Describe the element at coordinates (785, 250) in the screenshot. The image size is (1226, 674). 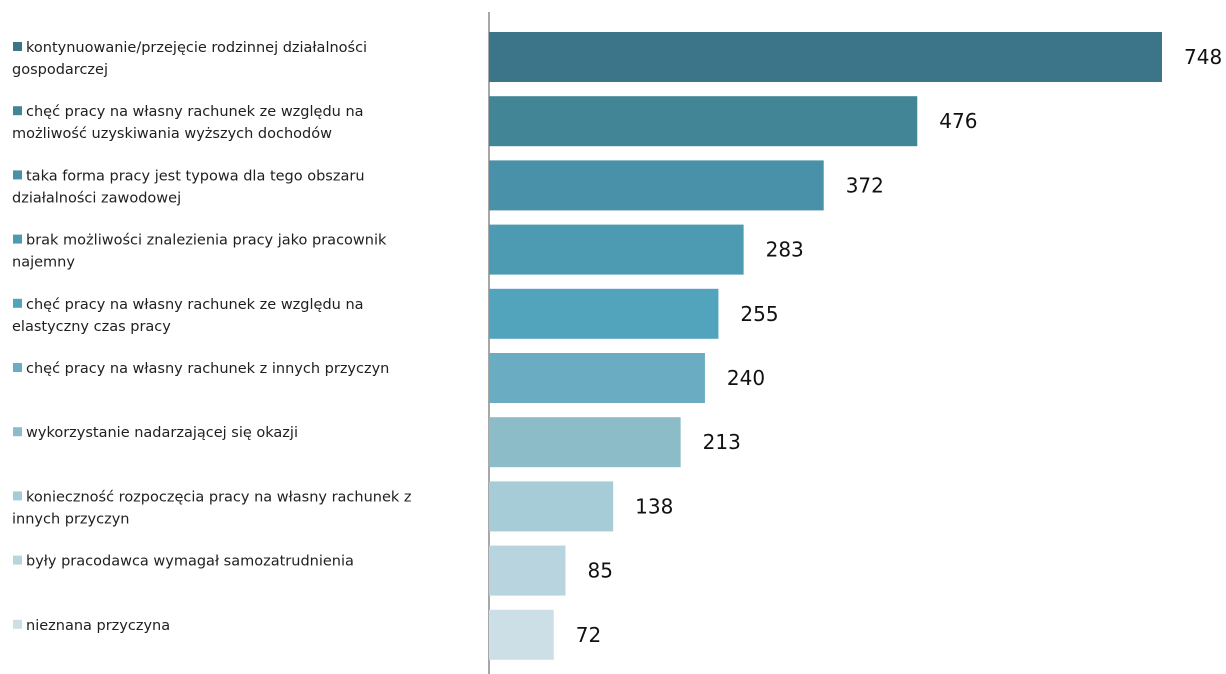
I see `value-label: 283` at that location.